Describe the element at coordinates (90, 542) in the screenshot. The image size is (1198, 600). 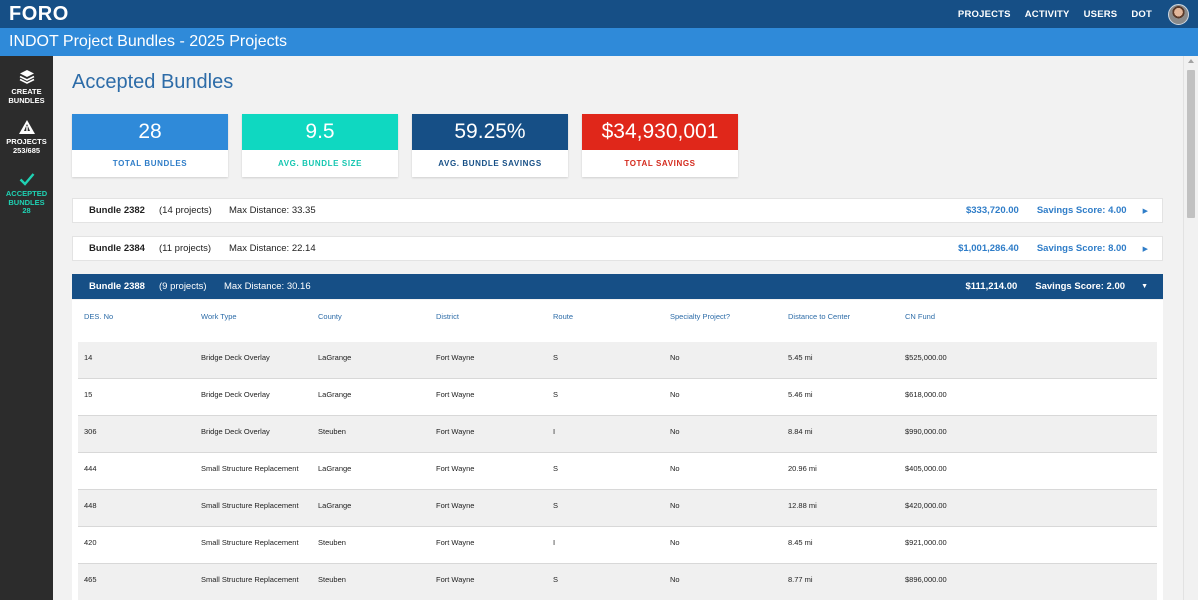
I see `table-cell: 420` at that location.